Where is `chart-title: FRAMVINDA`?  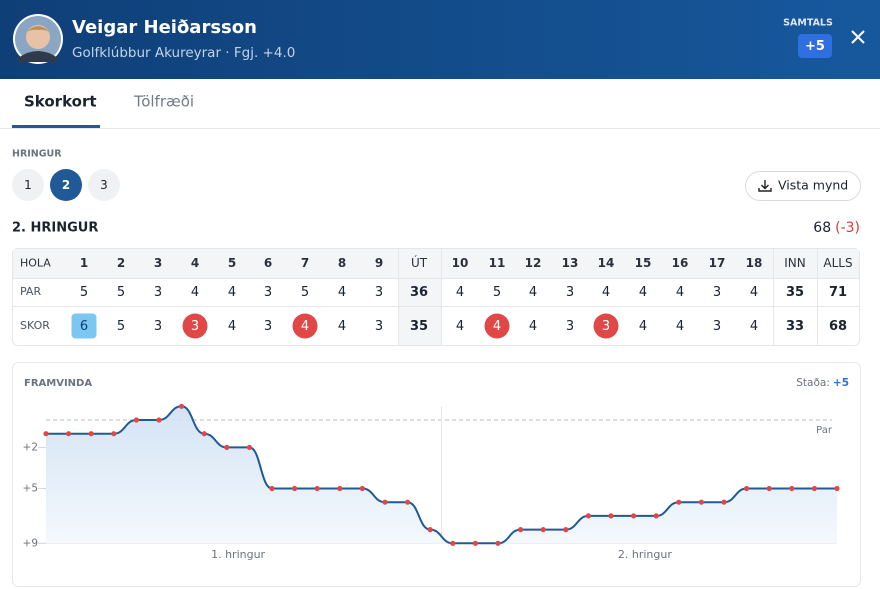
chart-title: FRAMVINDA is located at coordinates (58, 383).